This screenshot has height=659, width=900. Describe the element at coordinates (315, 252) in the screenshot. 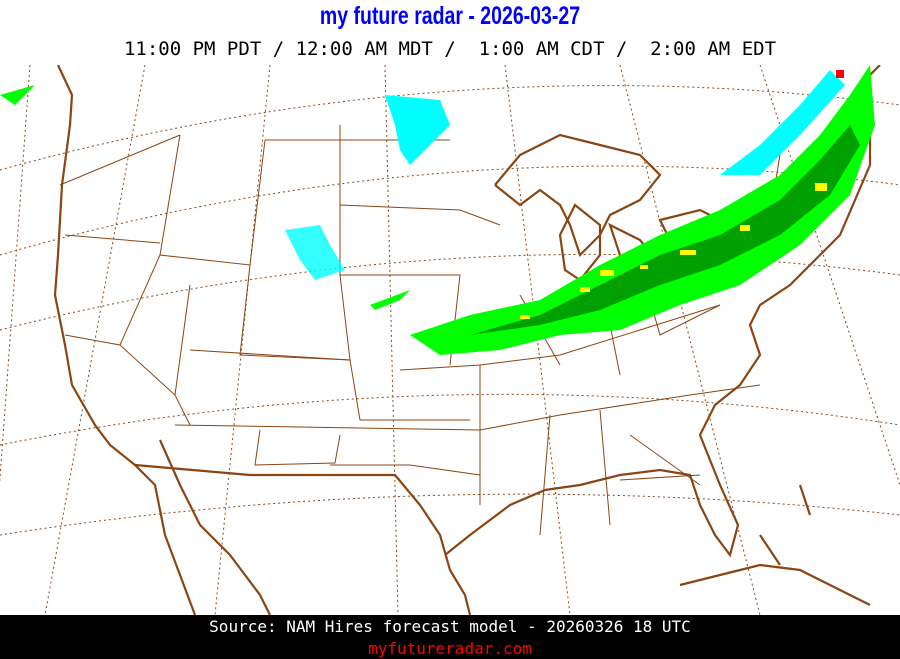

I see `snow-colorado` at that location.